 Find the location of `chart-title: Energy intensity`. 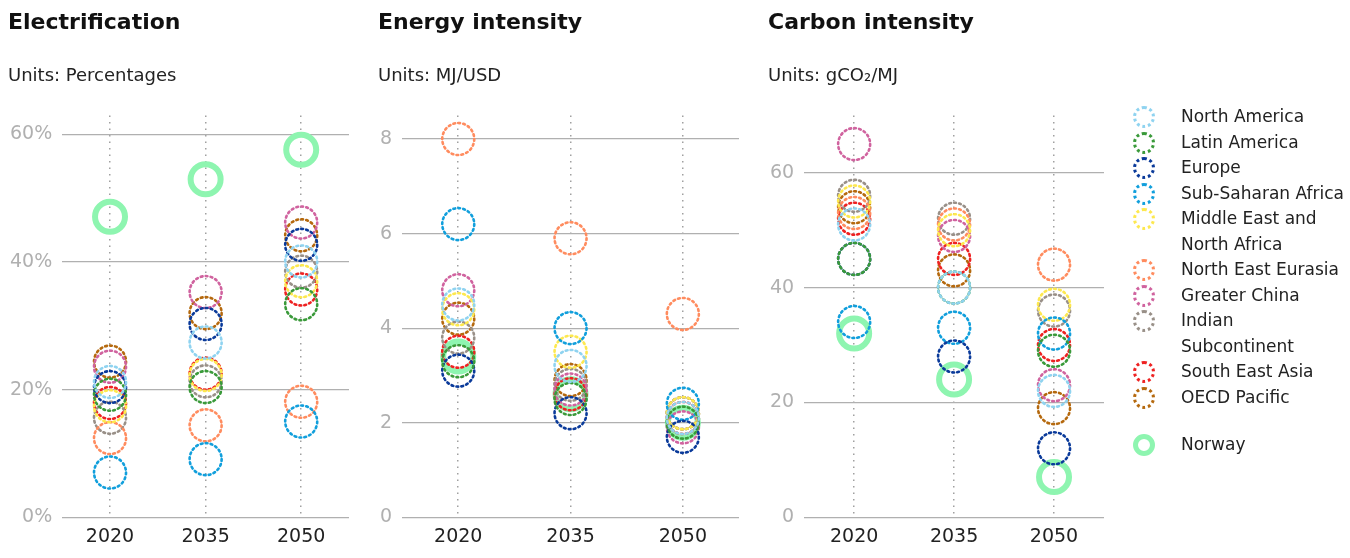

chart-title: Energy intensity is located at coordinates (480, 22).